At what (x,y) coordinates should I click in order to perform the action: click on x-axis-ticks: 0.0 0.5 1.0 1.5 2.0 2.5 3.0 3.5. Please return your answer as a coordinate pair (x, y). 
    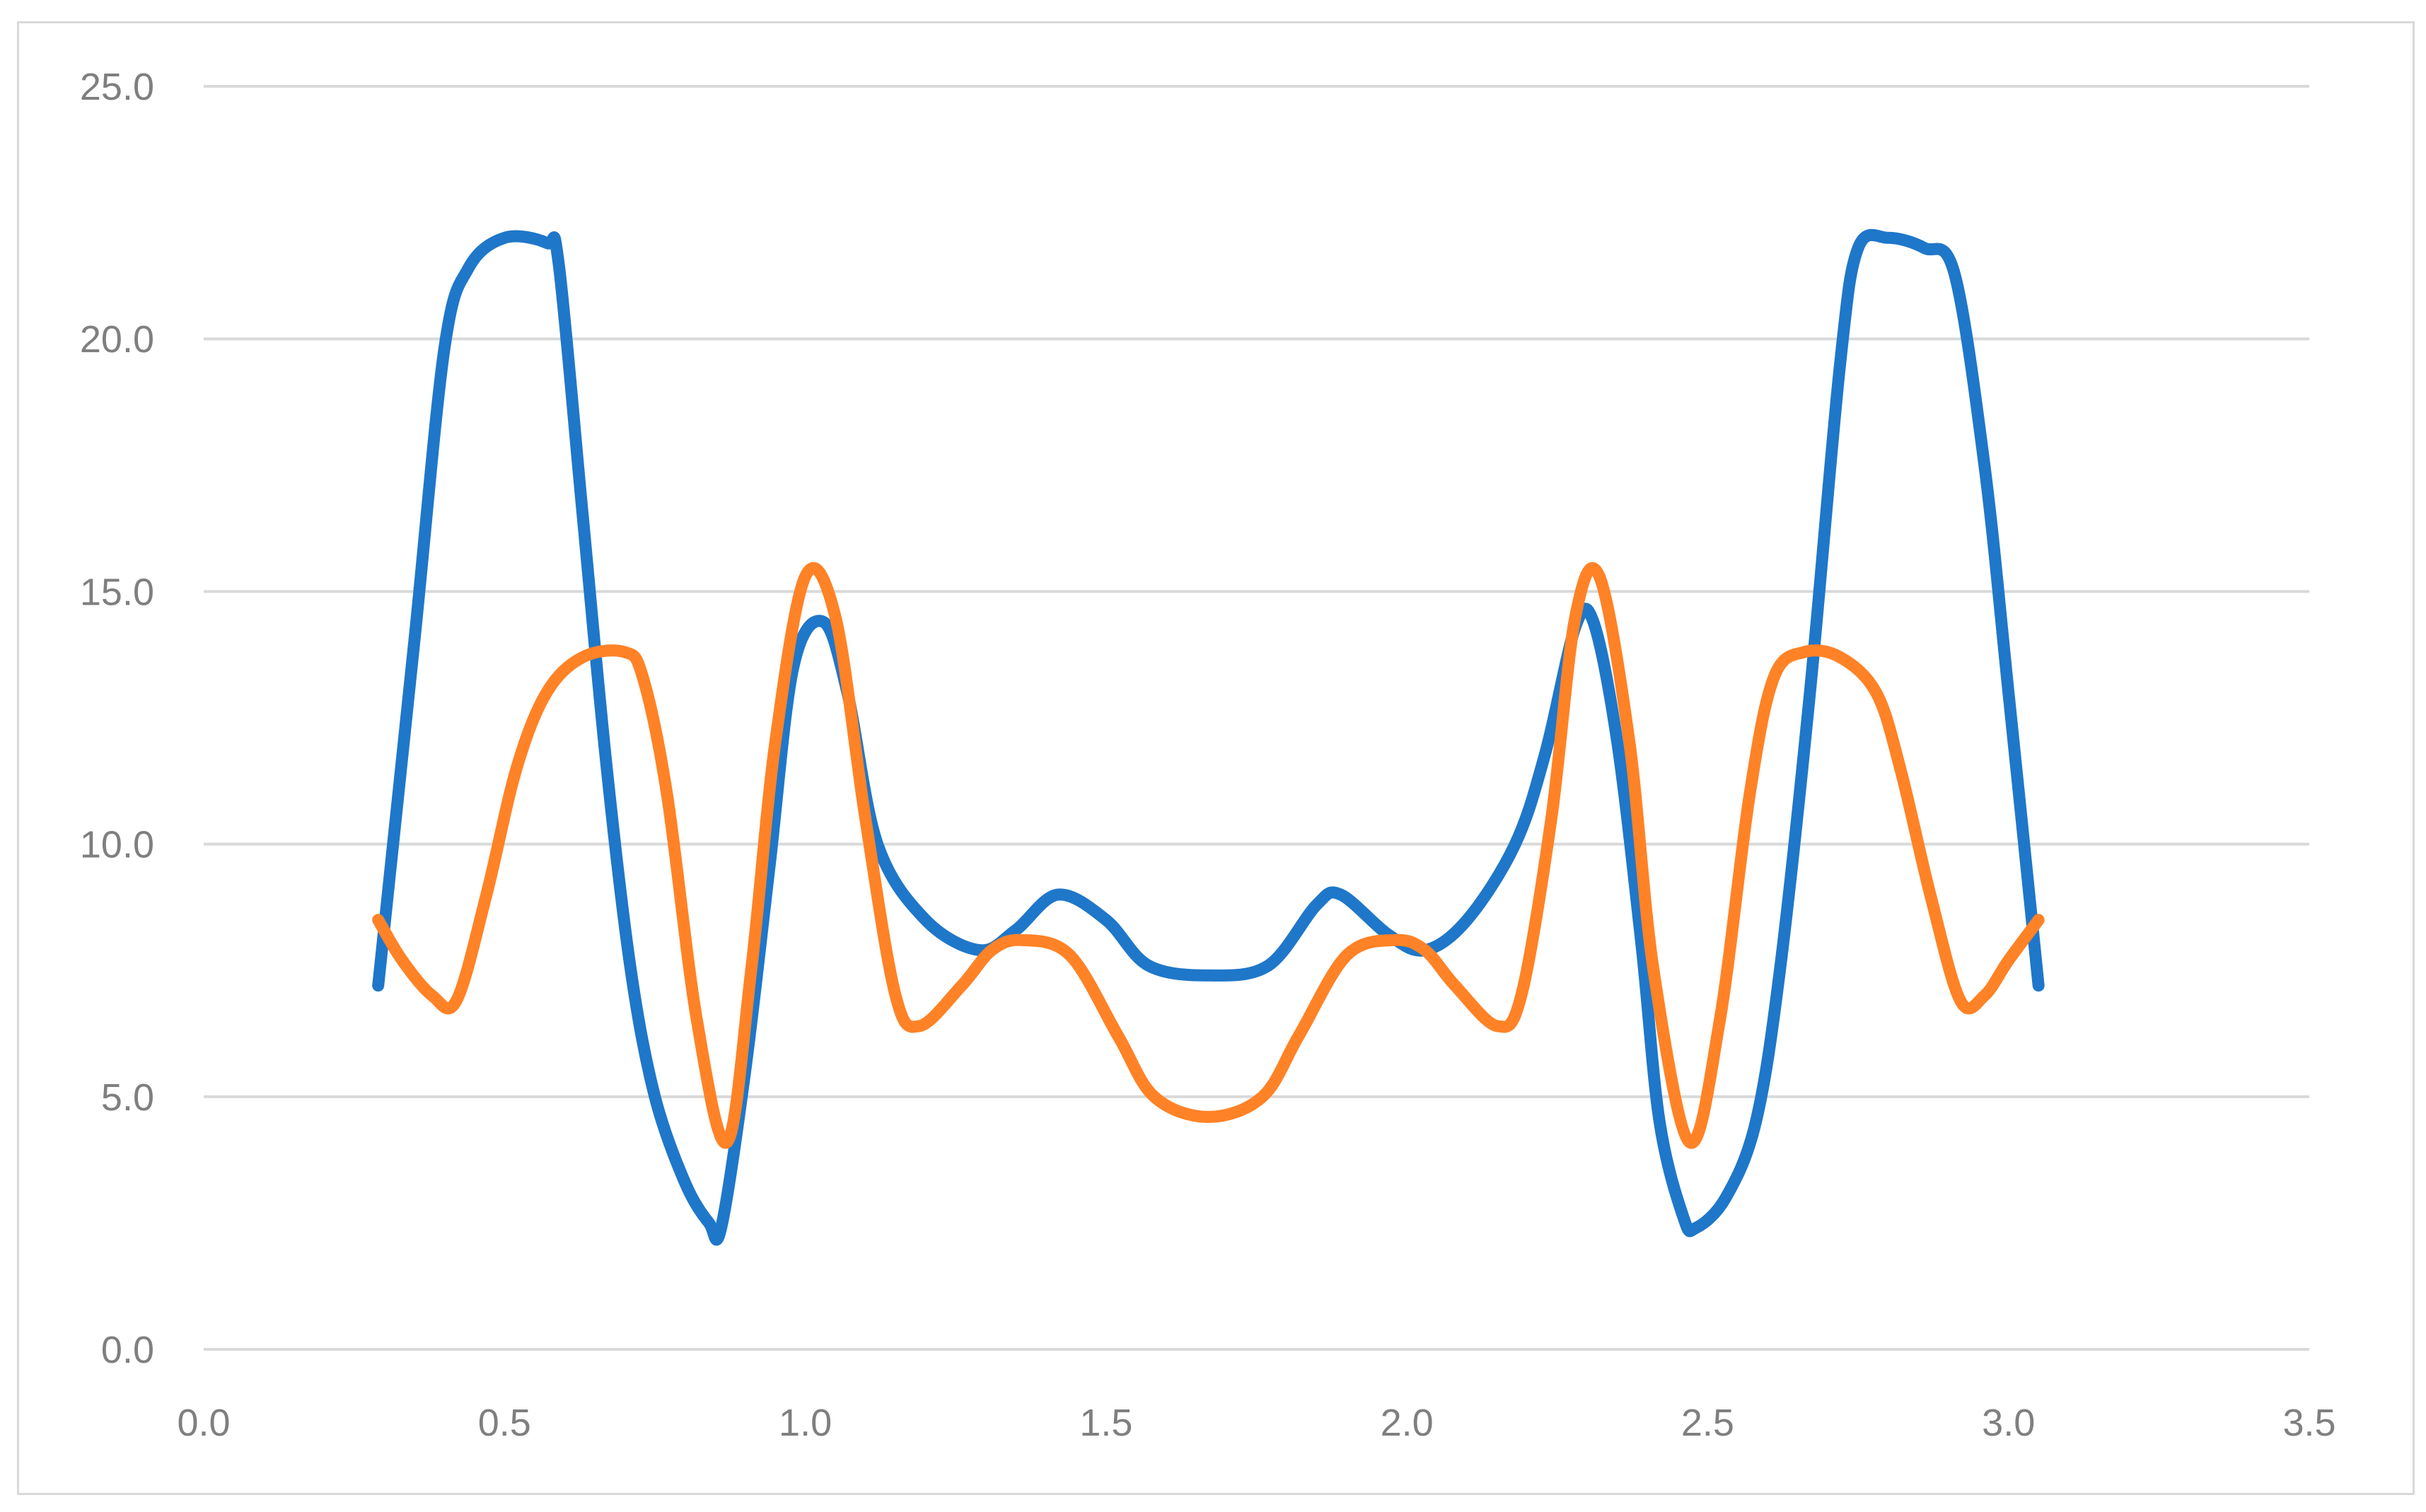
    Looking at the image, I should click on (1256, 1423).